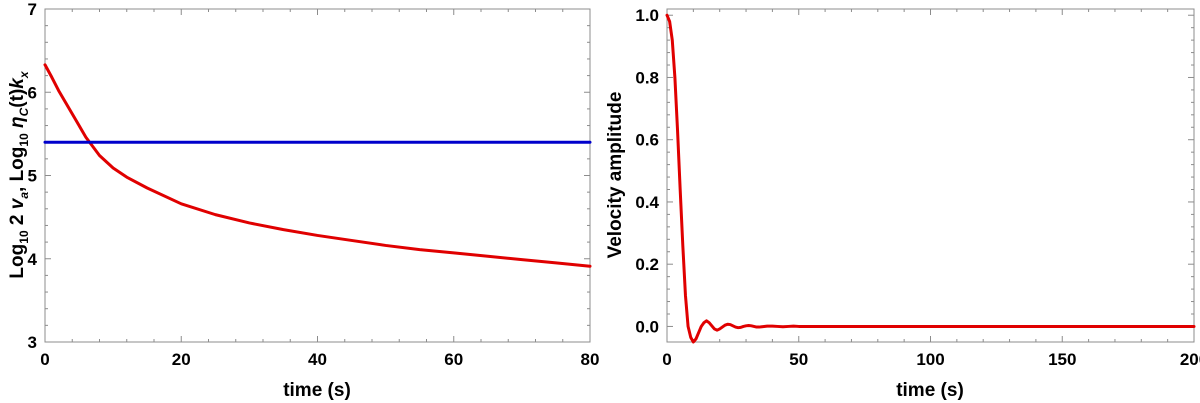 This screenshot has width=1200, height=403. I want to click on ylabel-two: 2, so click(17, 219).